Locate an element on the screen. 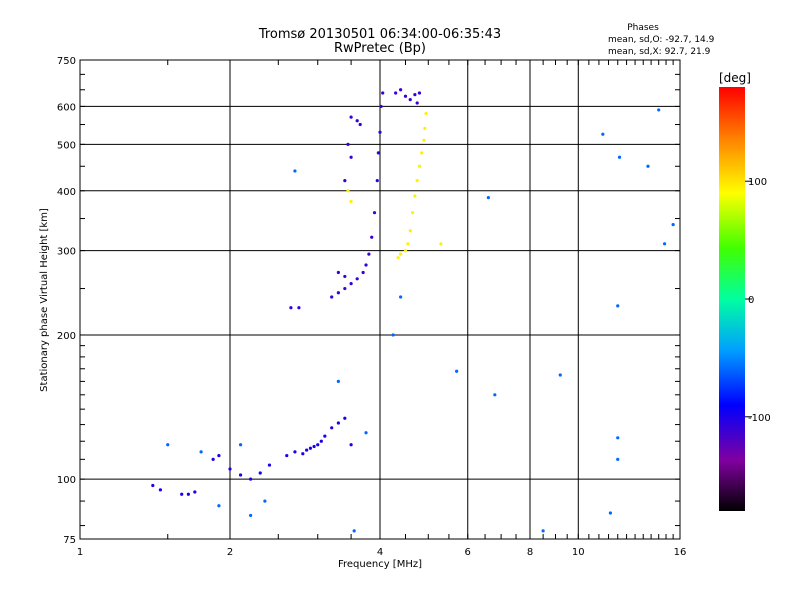 This screenshot has height=600, width=800. x-tick-label: 16 is located at coordinates (680, 552).